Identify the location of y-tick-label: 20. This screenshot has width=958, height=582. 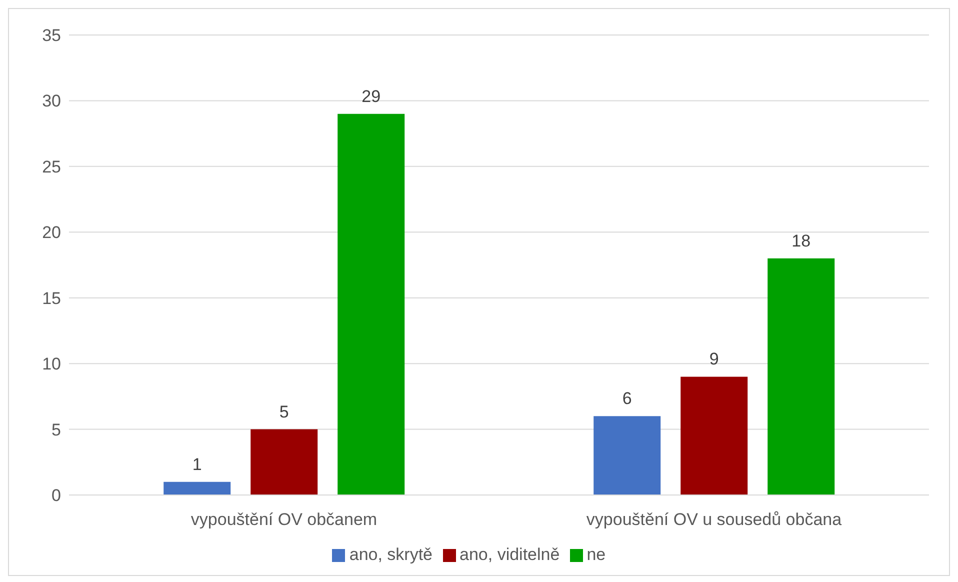
(51, 232).